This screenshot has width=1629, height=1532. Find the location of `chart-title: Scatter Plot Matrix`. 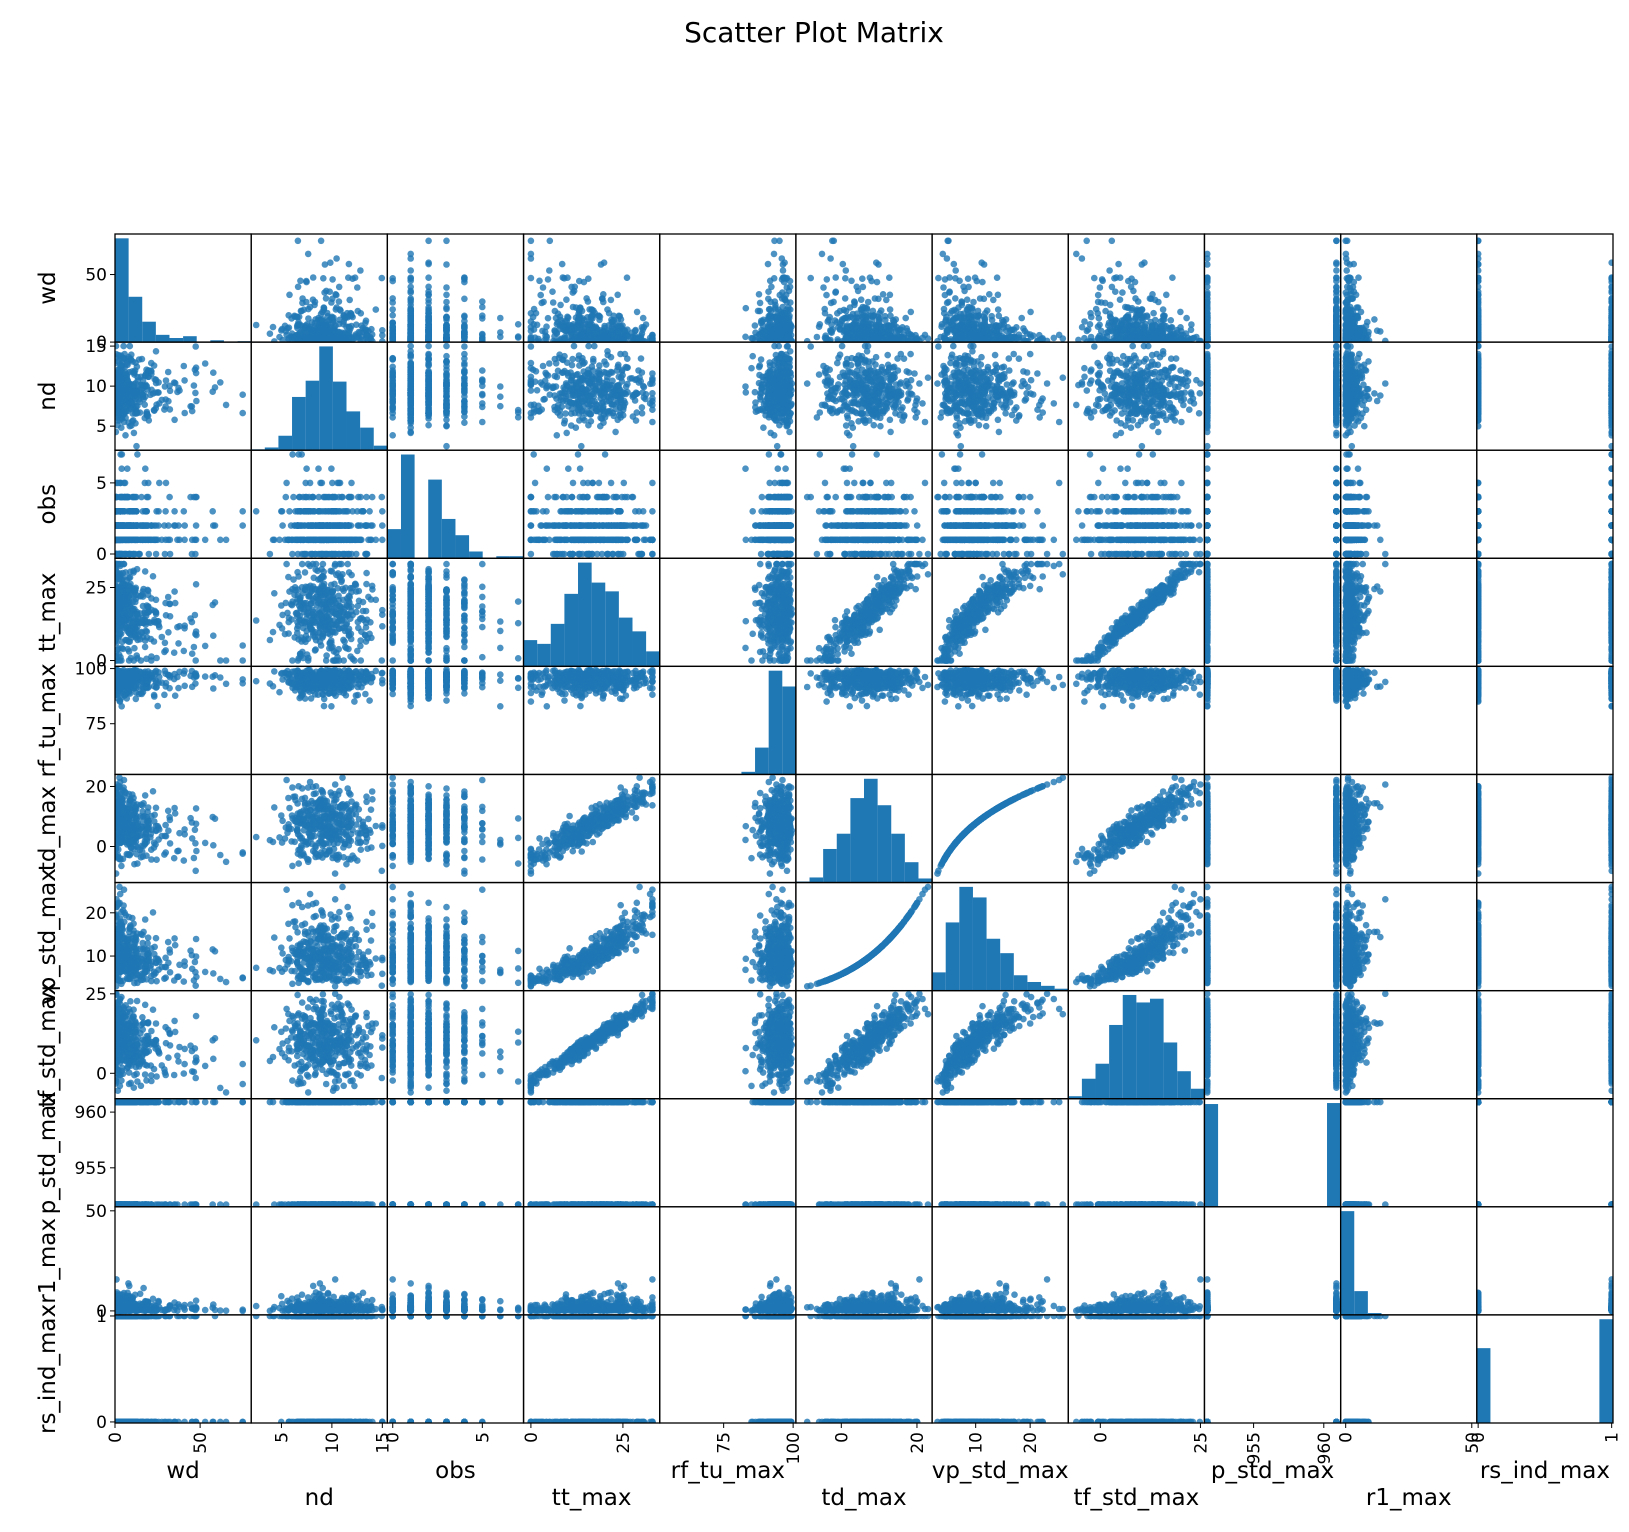

chart-title: Scatter Plot Matrix is located at coordinates (814, 32).